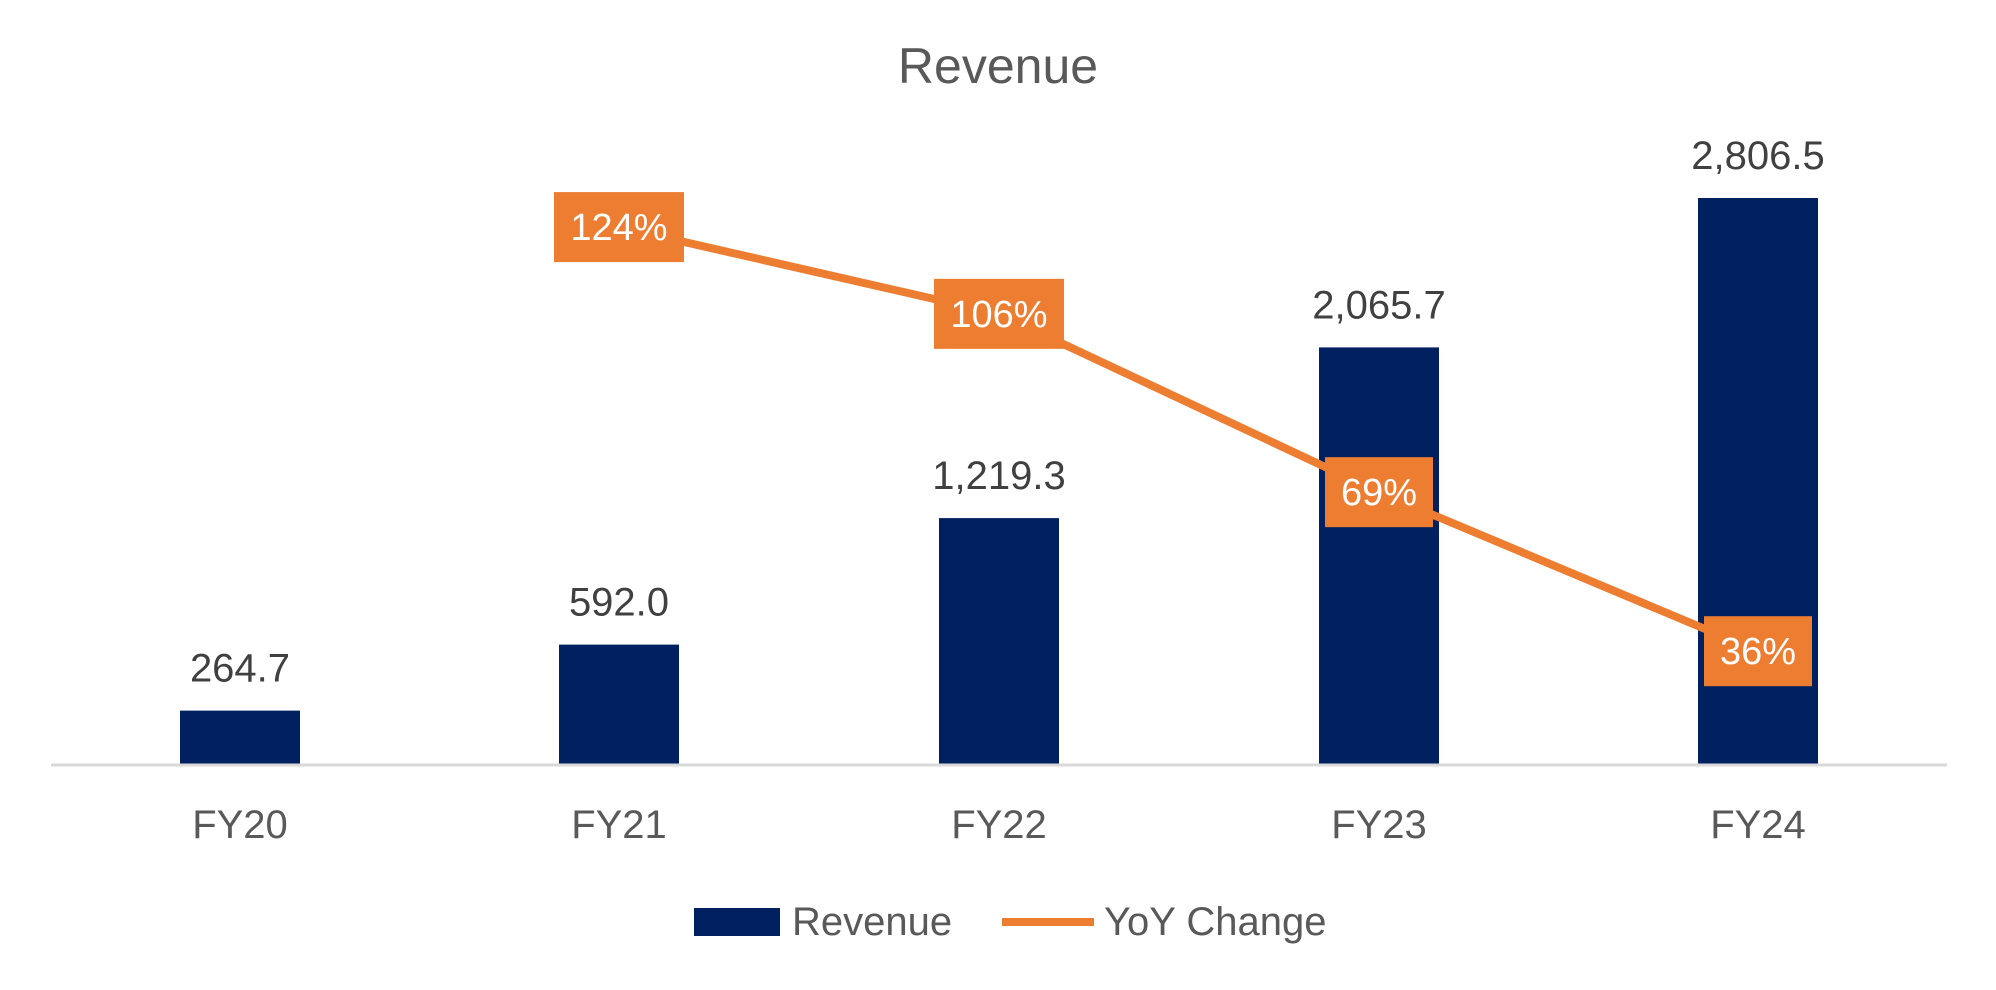 The height and width of the screenshot is (990, 1996). Describe the element at coordinates (1378, 305) in the screenshot. I see `bar-value-label: 2,065.7` at that location.